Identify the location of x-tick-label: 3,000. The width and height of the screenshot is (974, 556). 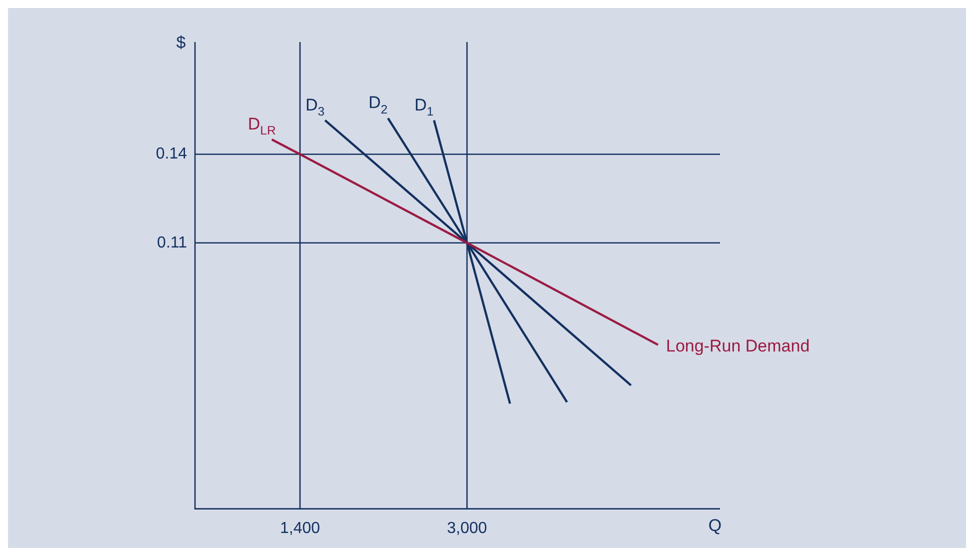
(467, 528).